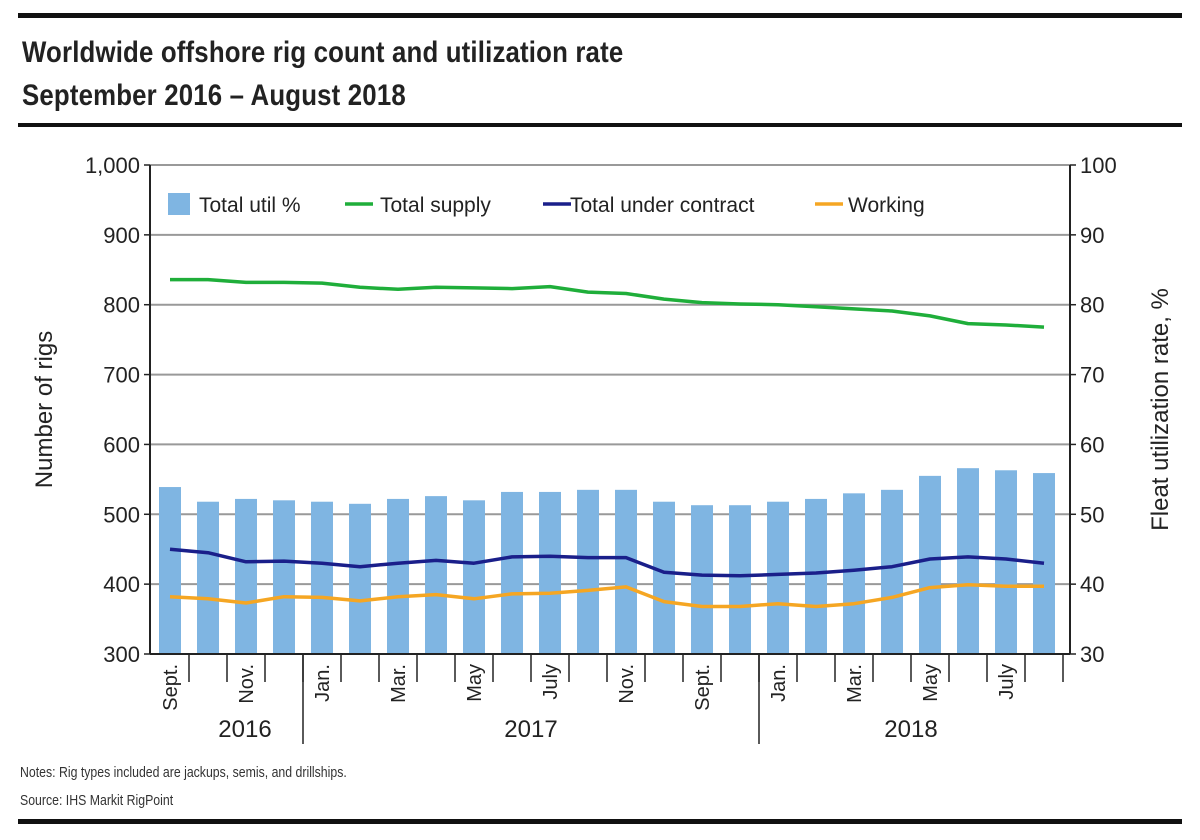 The image size is (1200, 840). What do you see at coordinates (250, 205) in the screenshot?
I see `legend-label: Total util %` at bounding box center [250, 205].